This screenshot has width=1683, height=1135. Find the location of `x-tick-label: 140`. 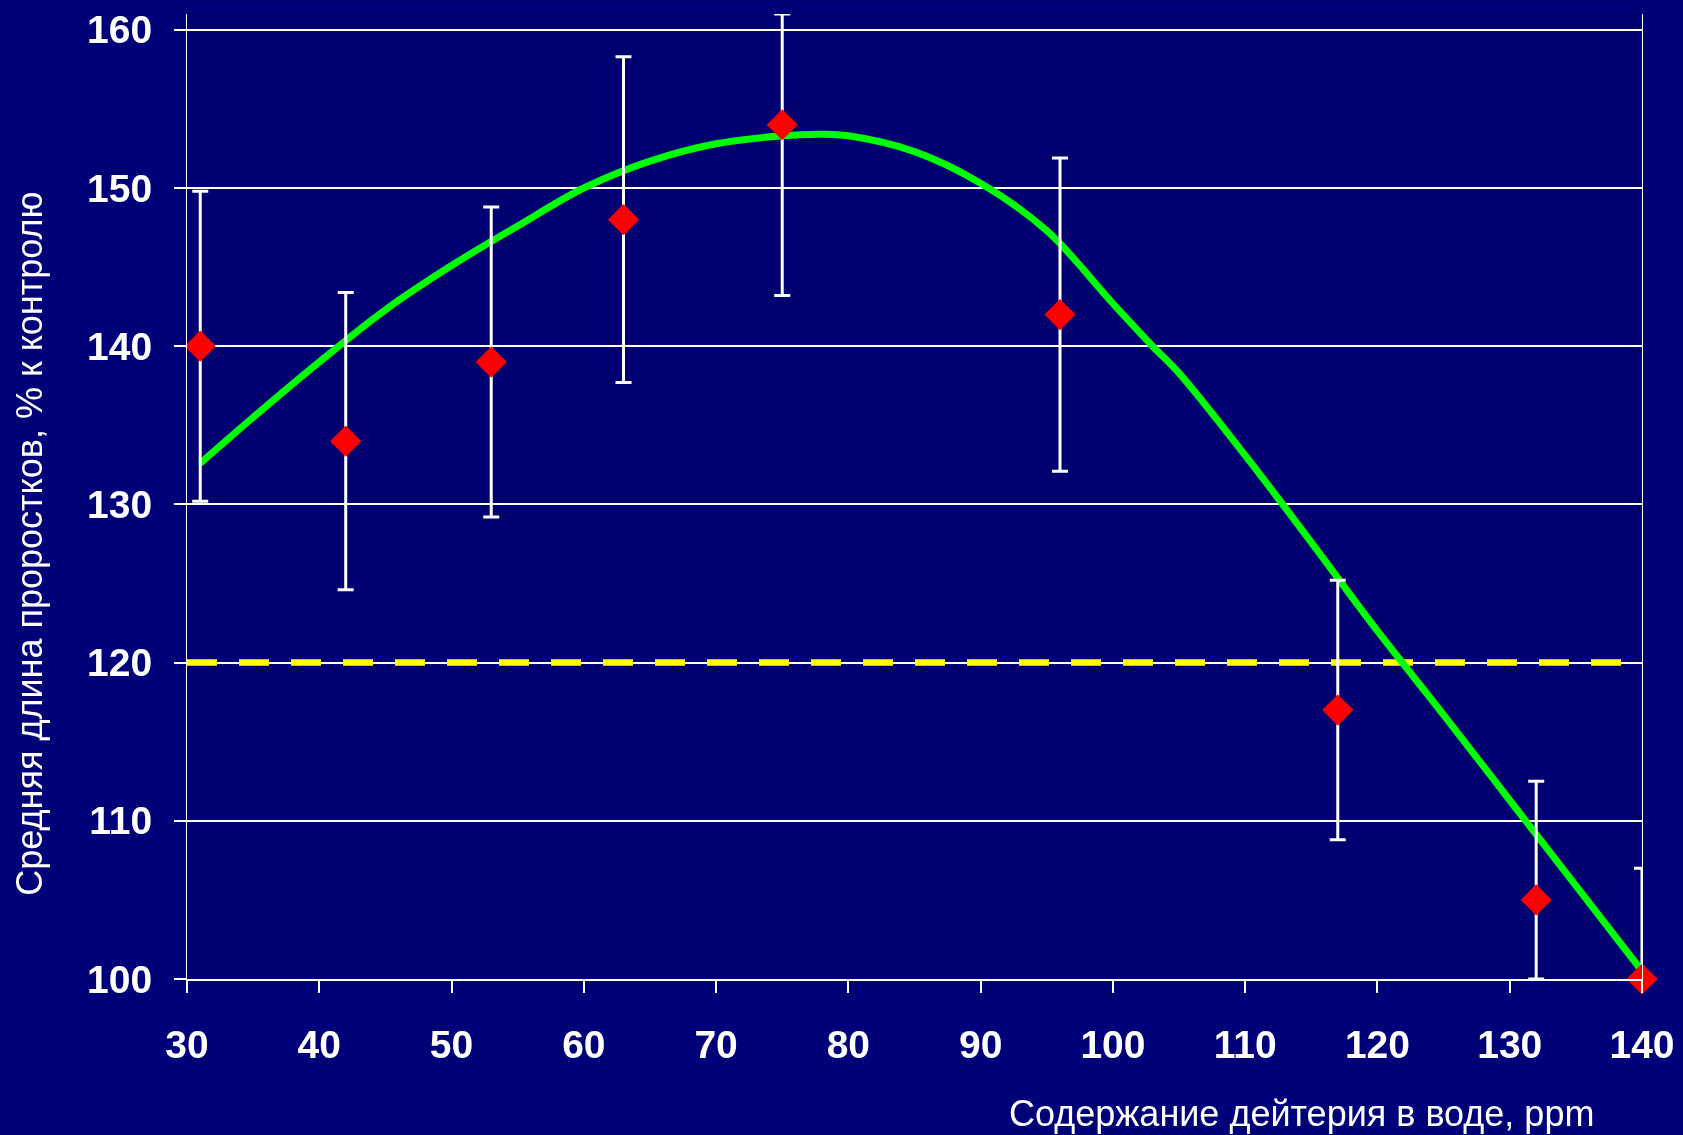

x-tick-label: 140 is located at coordinates (1642, 1044).